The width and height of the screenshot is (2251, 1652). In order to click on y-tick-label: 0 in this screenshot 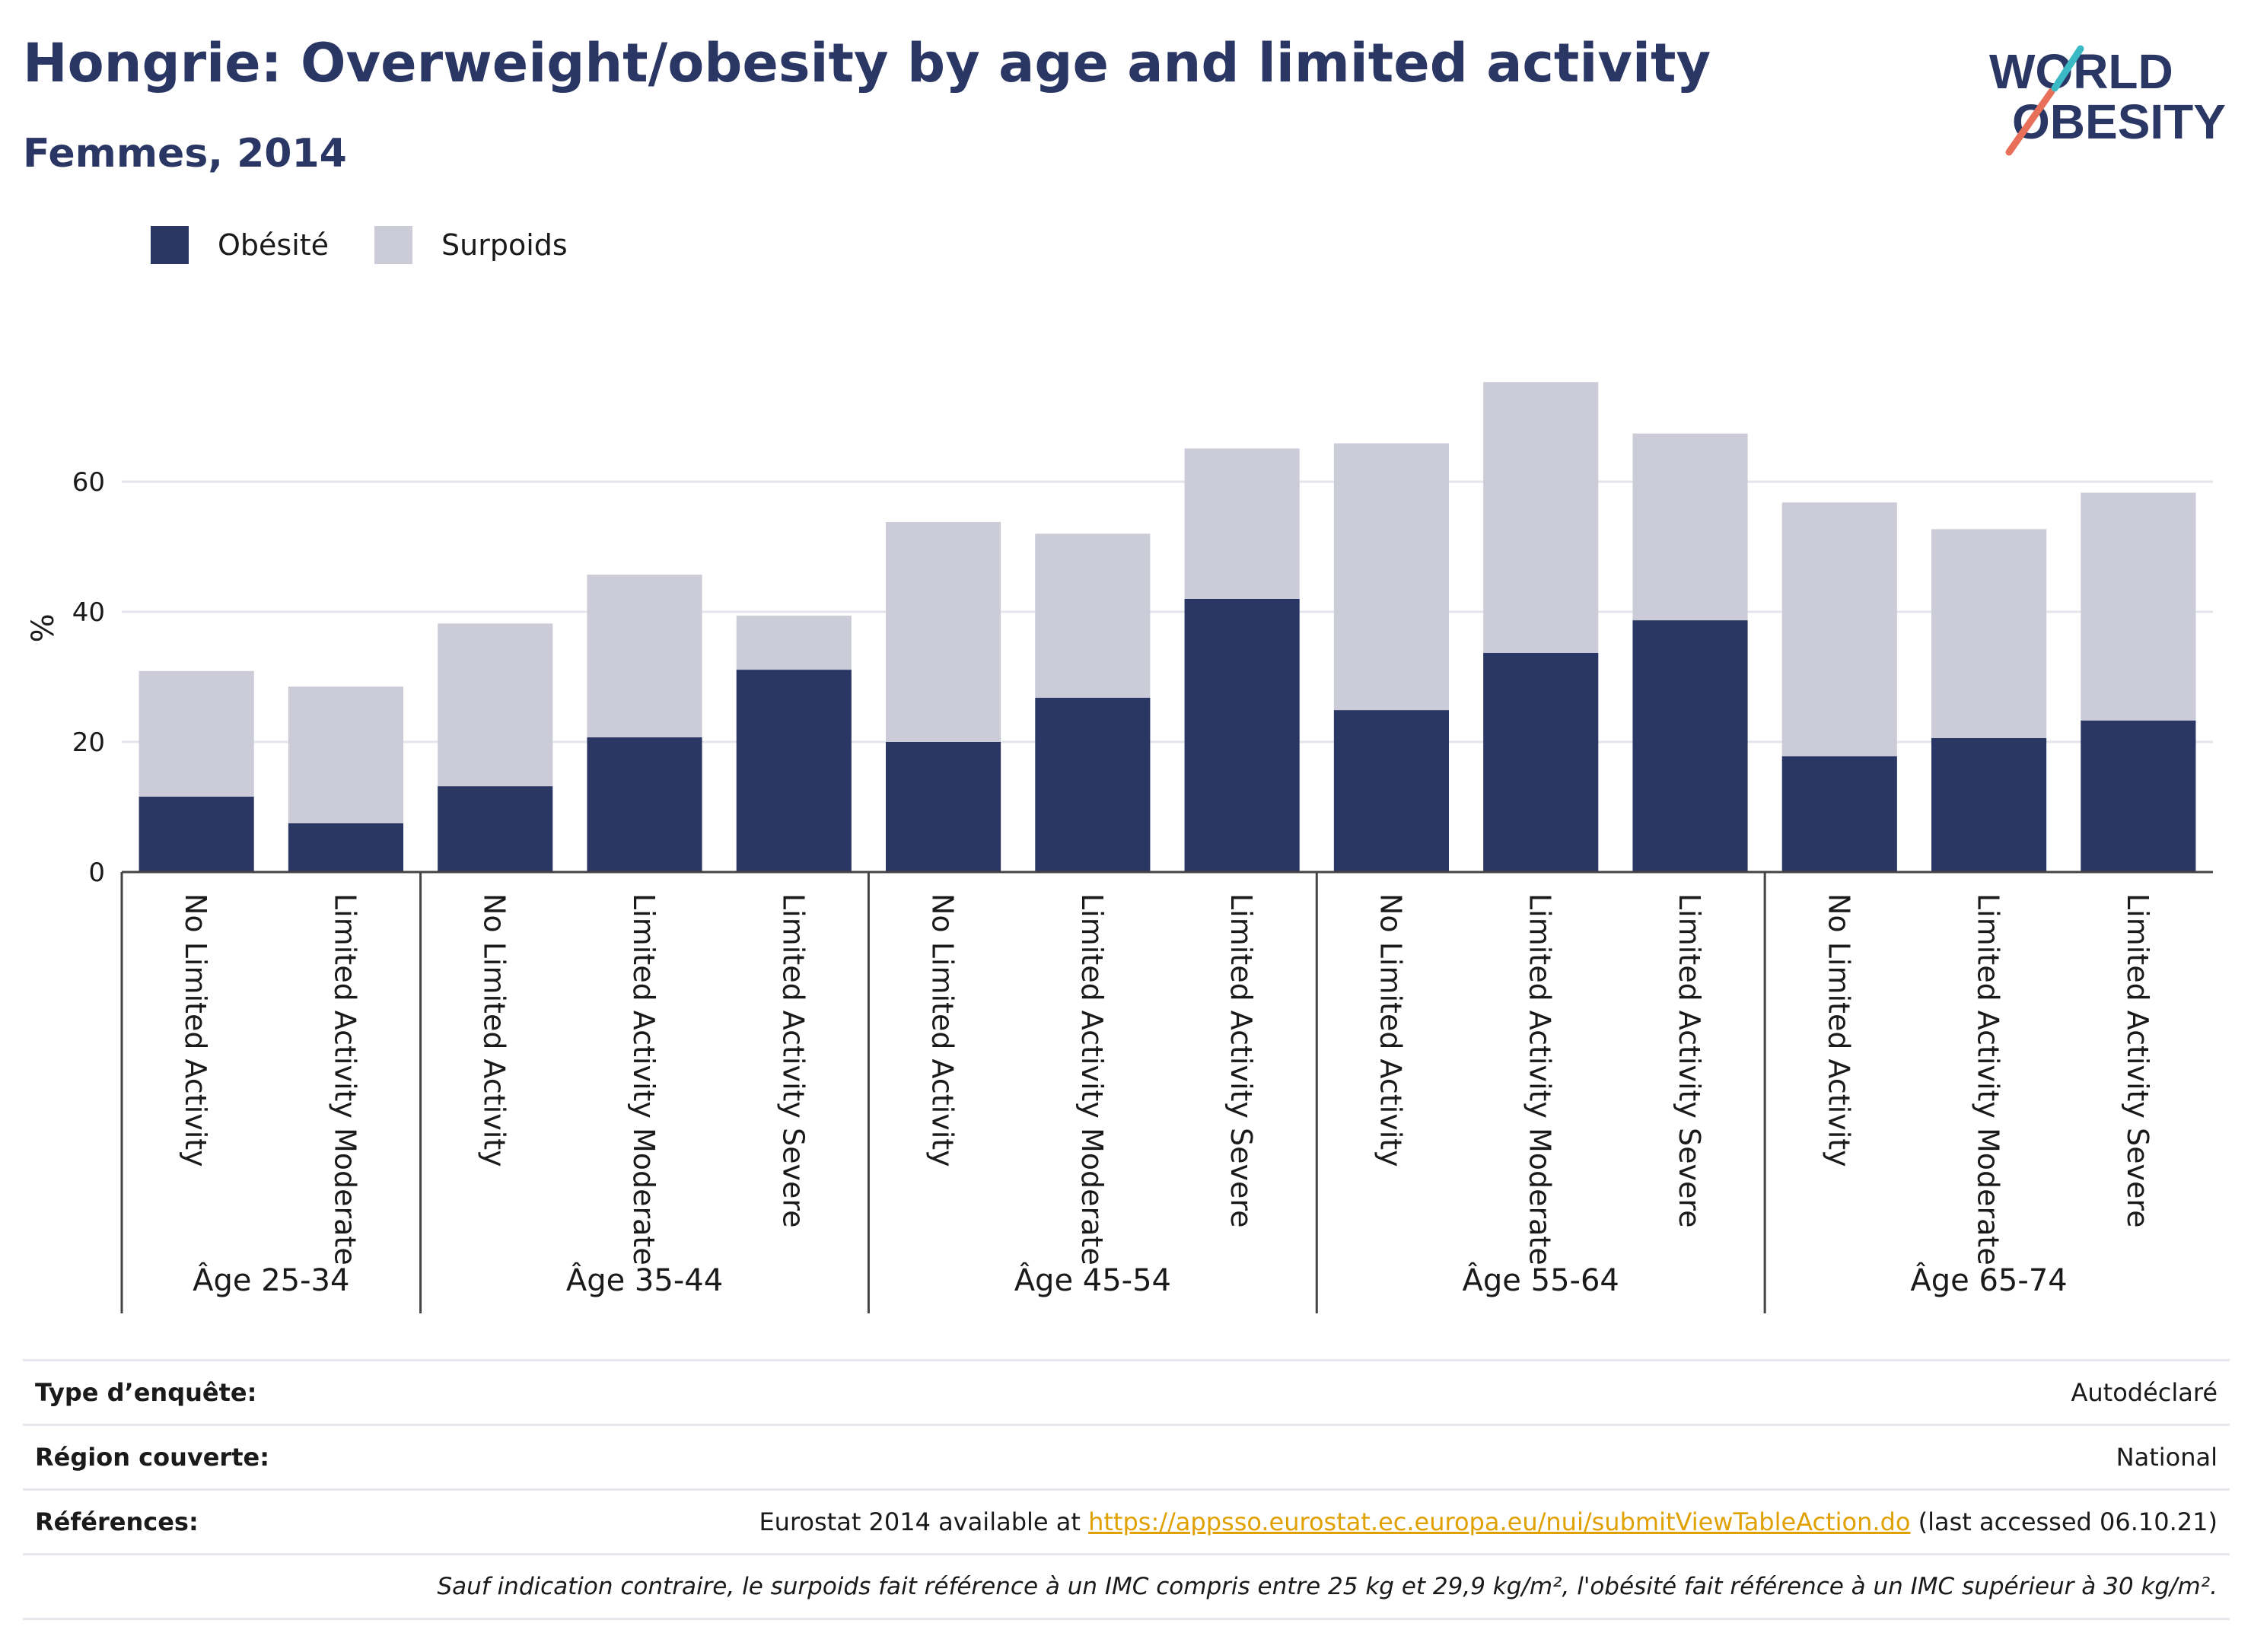, I will do `click(96, 873)`.